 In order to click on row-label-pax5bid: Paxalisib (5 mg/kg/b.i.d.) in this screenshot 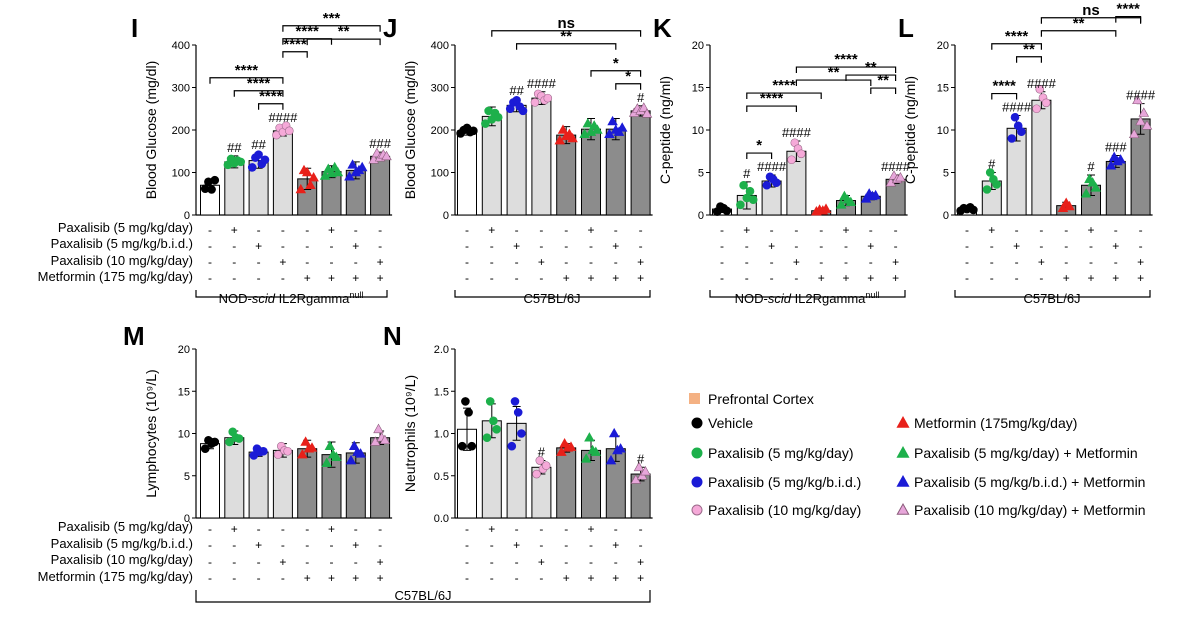, I will do `click(122, 243)`.